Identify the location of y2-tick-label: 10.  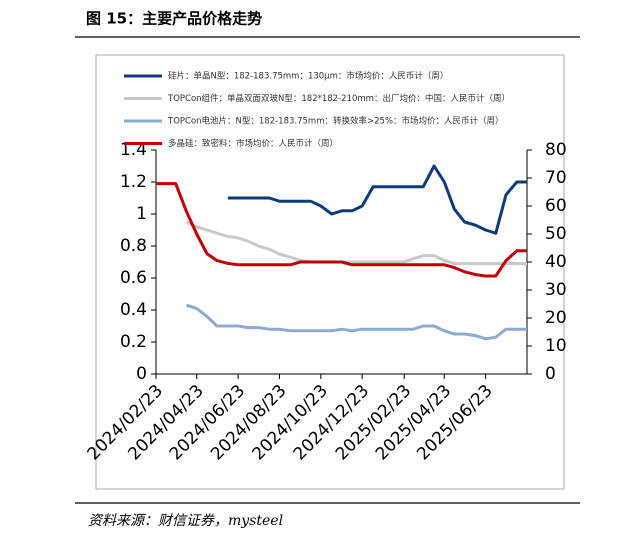
(556, 346).